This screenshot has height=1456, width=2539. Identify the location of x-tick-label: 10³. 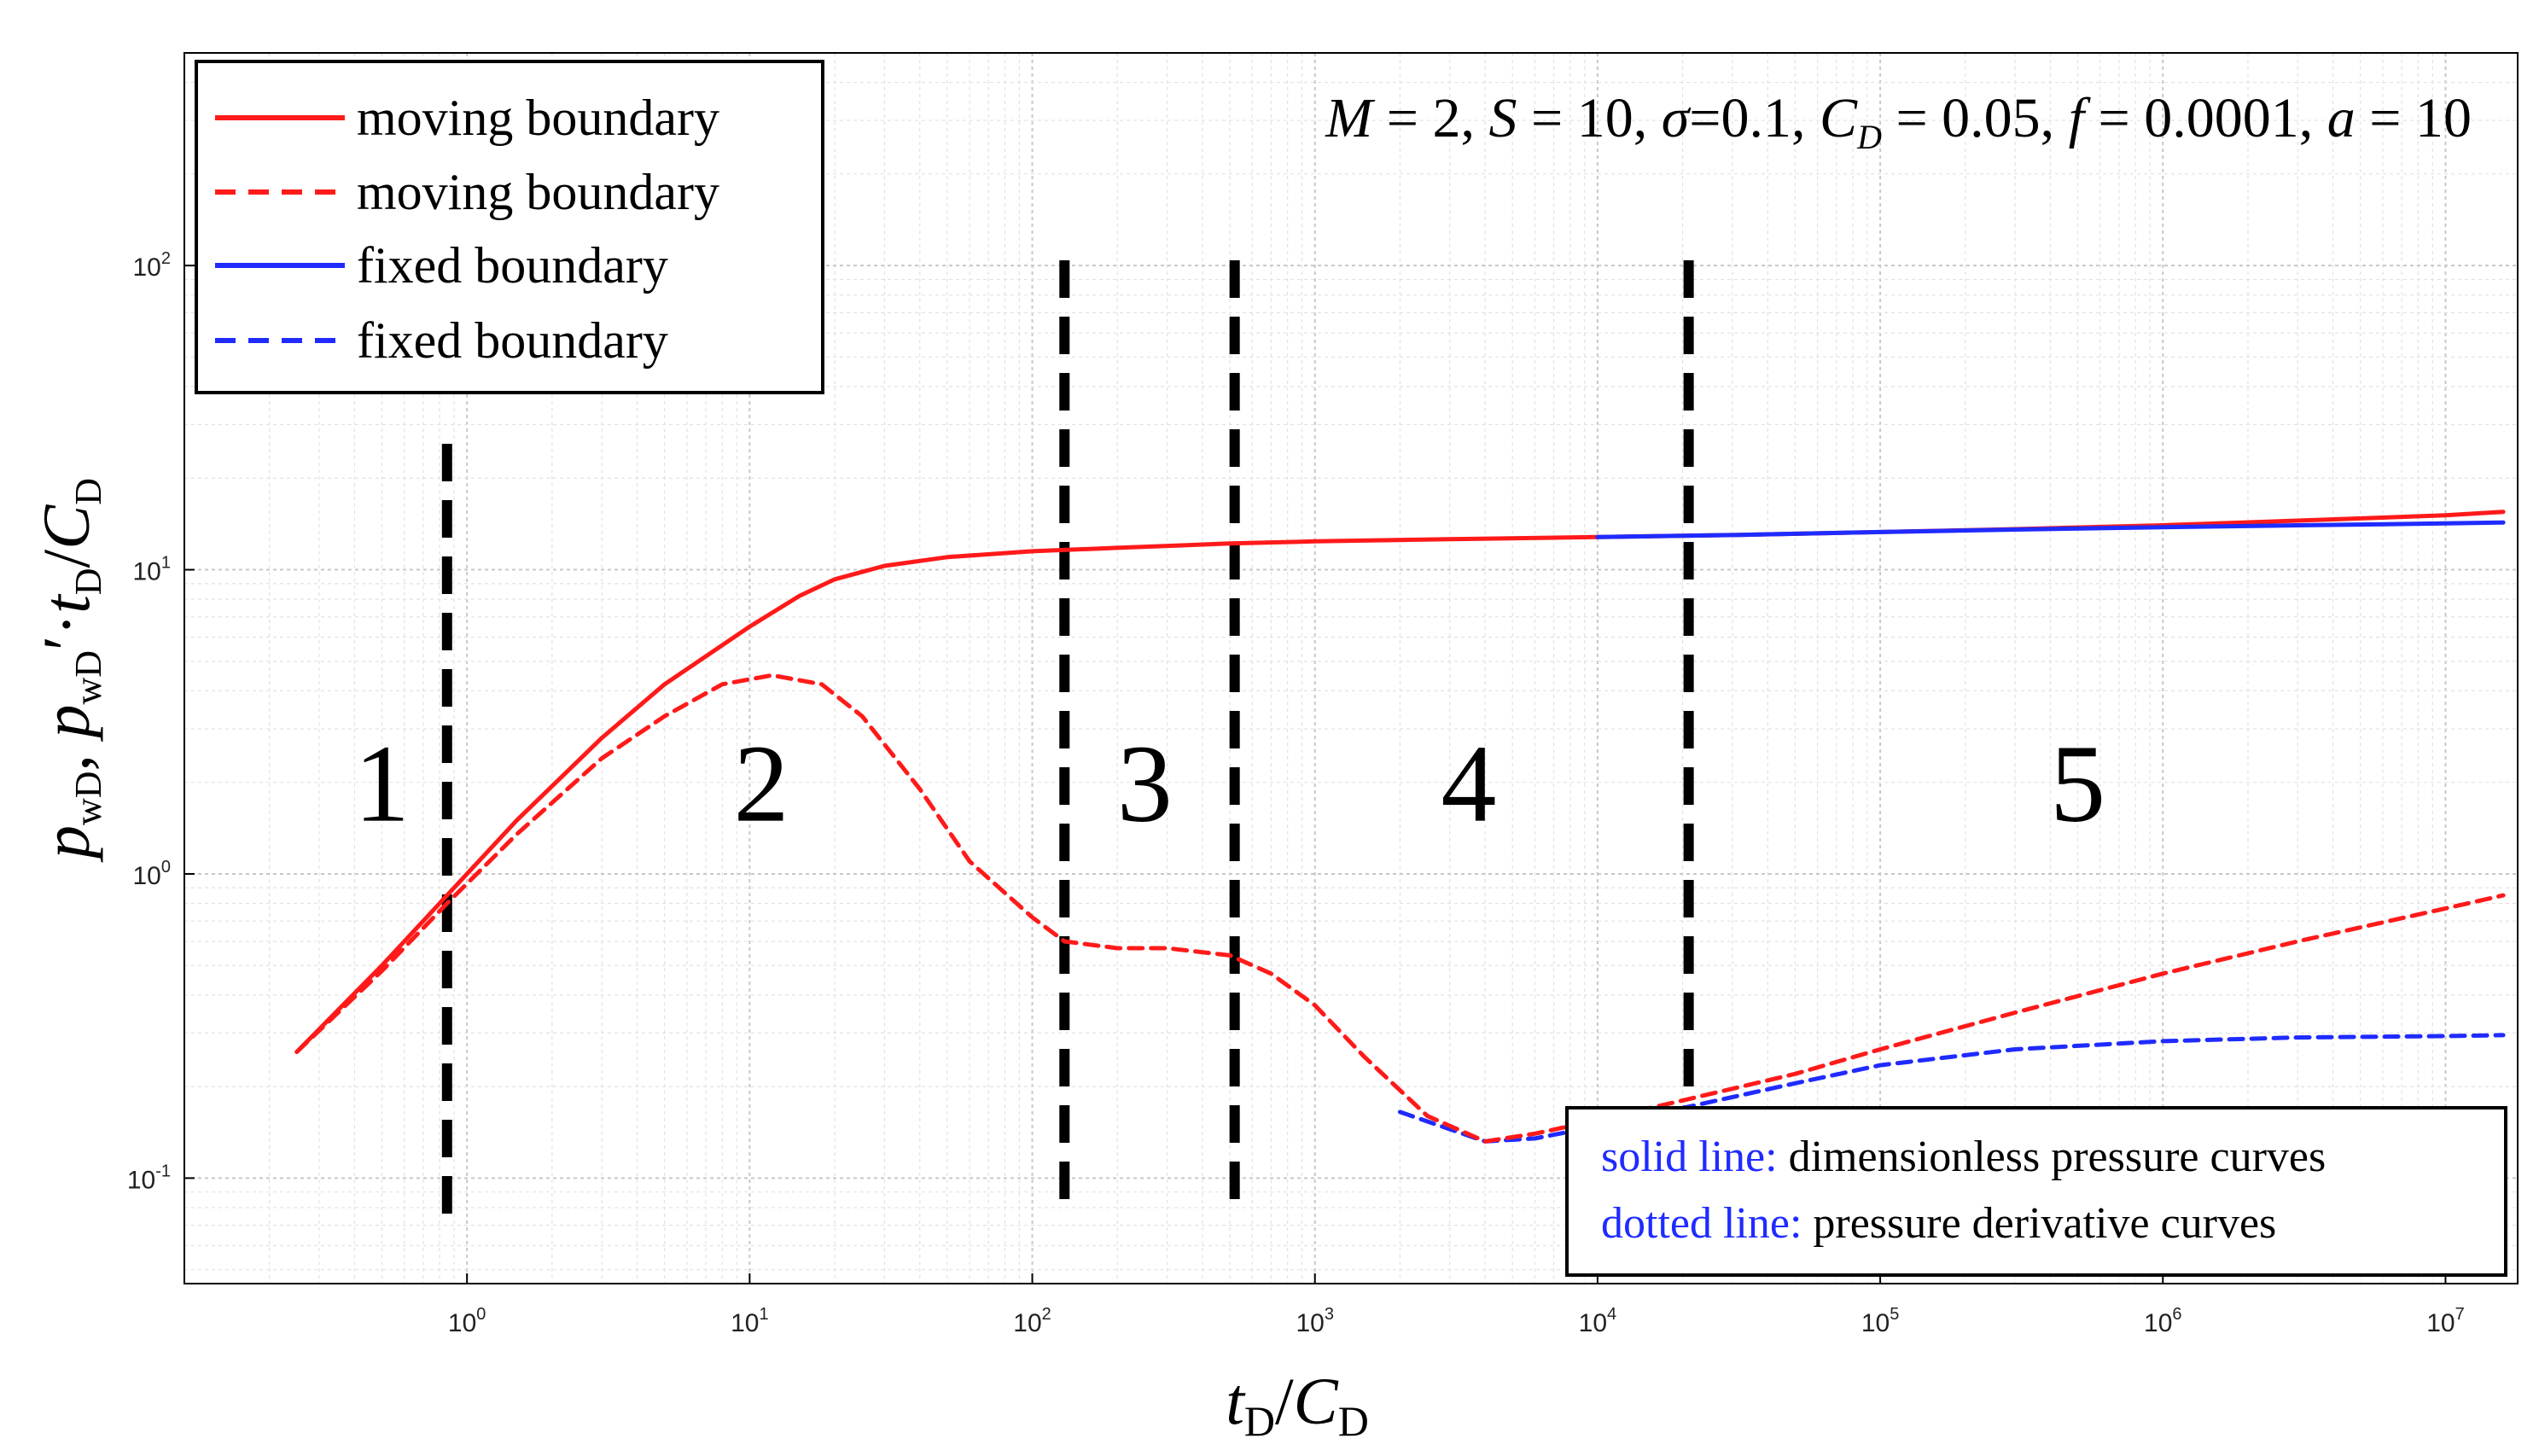
(1315, 1321).